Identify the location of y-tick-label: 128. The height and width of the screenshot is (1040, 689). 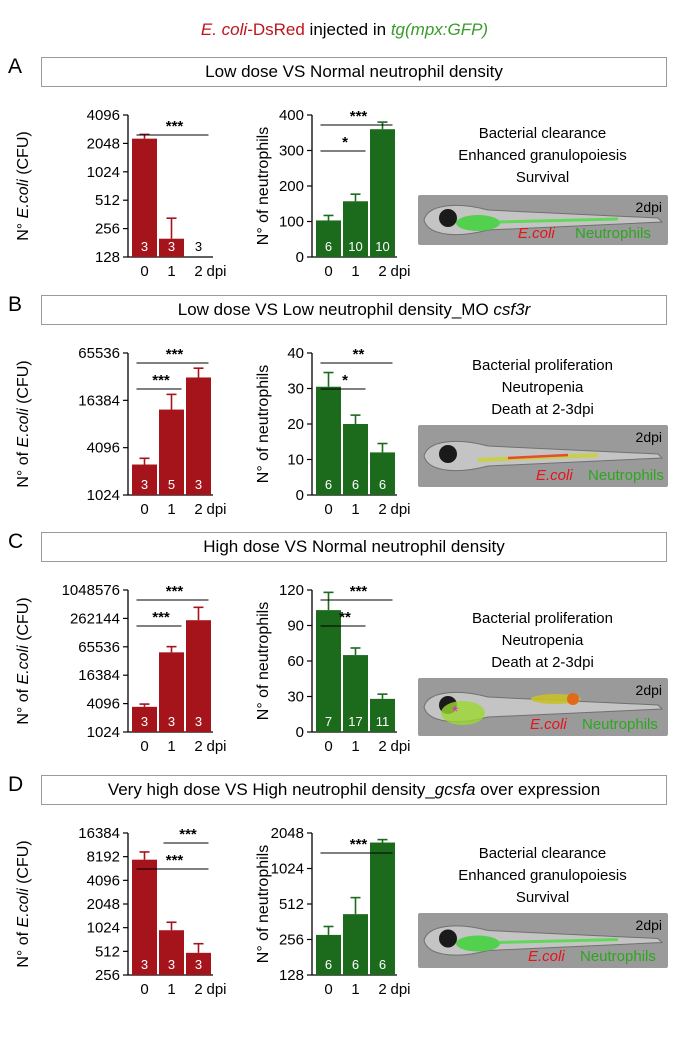
(291, 975).